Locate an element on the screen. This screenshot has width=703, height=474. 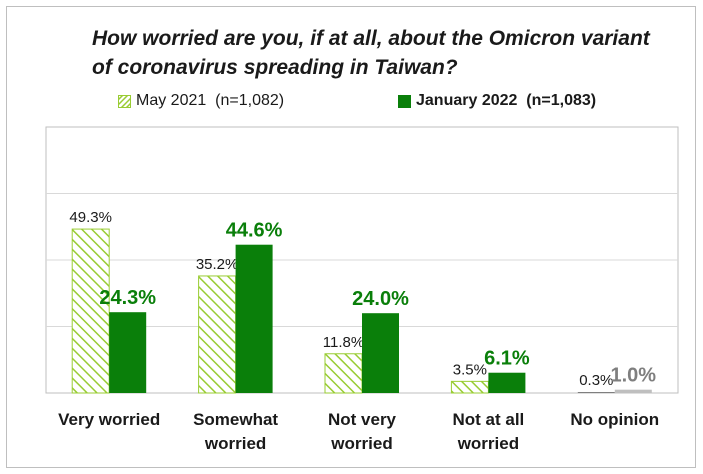
legend-label-january-2022: January 2022 (n=1,083) is located at coordinates (506, 100).